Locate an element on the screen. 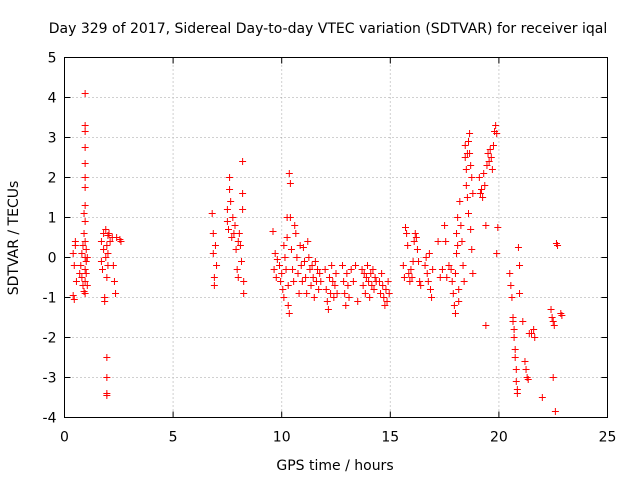 This screenshot has width=640, height=480. x-tick-label: 20 is located at coordinates (499, 438).